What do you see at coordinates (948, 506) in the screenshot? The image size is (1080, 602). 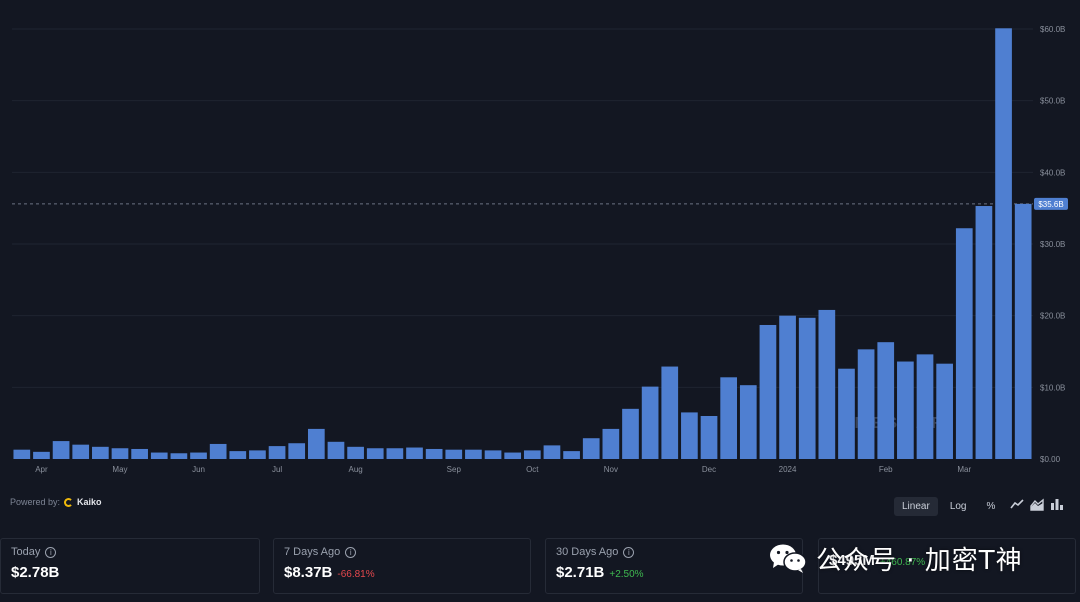 I see `scale-toggle: Linear Log %` at bounding box center [948, 506].